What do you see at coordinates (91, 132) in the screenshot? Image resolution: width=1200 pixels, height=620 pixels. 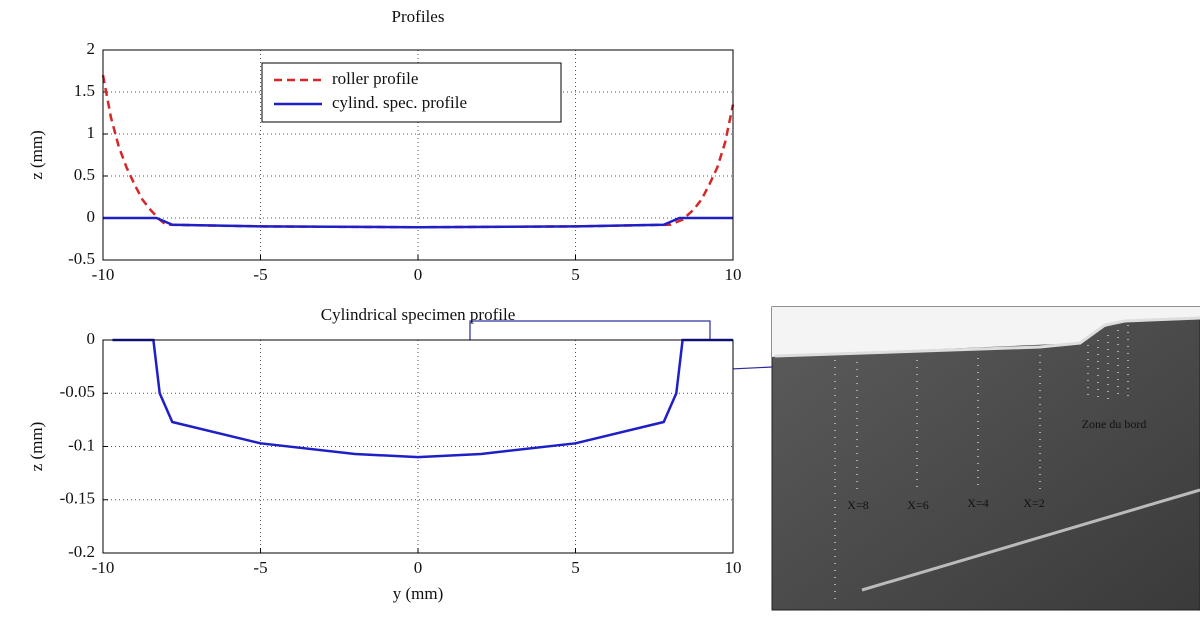 I see `y-tick-label: 1` at bounding box center [91, 132].